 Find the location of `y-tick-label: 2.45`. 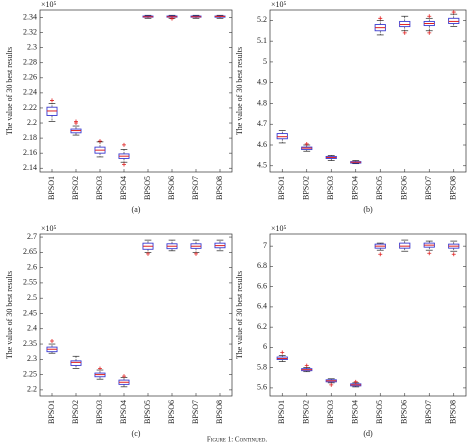

y-tick-label: 2.45 is located at coordinates (30, 312).